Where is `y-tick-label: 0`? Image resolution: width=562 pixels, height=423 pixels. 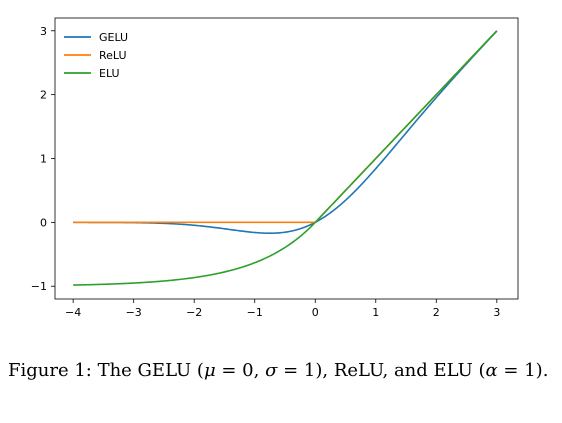
y-tick-label: 0 is located at coordinates (43, 222).